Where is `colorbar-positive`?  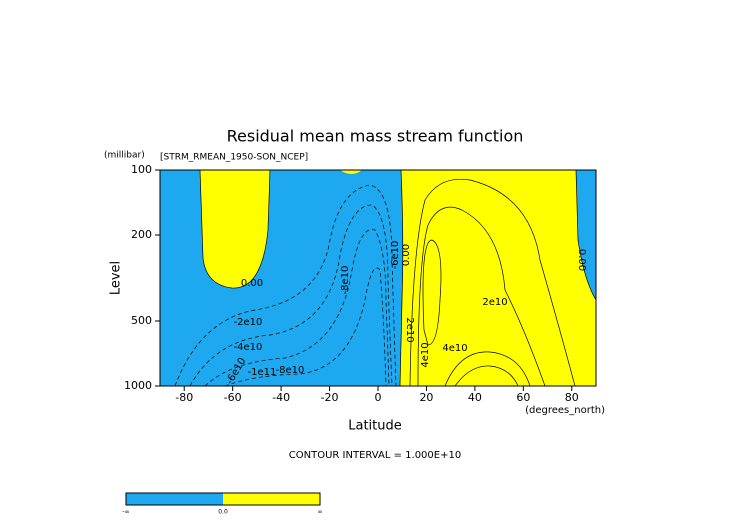
colorbar-positive is located at coordinates (271, 499).